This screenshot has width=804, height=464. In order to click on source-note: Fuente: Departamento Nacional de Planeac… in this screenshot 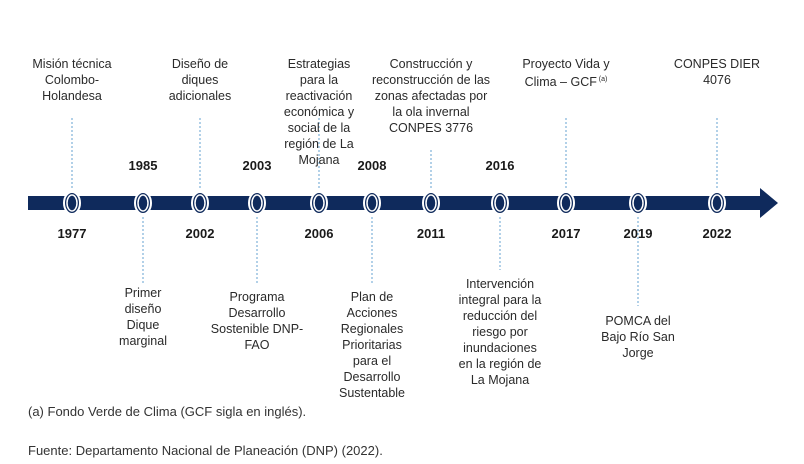, I will do `click(205, 450)`.